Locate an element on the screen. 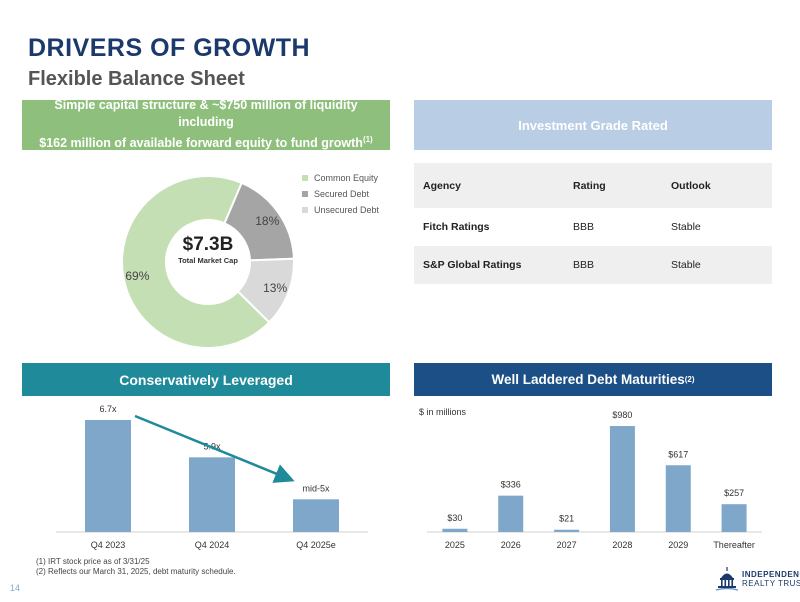 The height and width of the screenshot is (602, 800). x-tick-label: Q4 2023 is located at coordinates (108, 545).